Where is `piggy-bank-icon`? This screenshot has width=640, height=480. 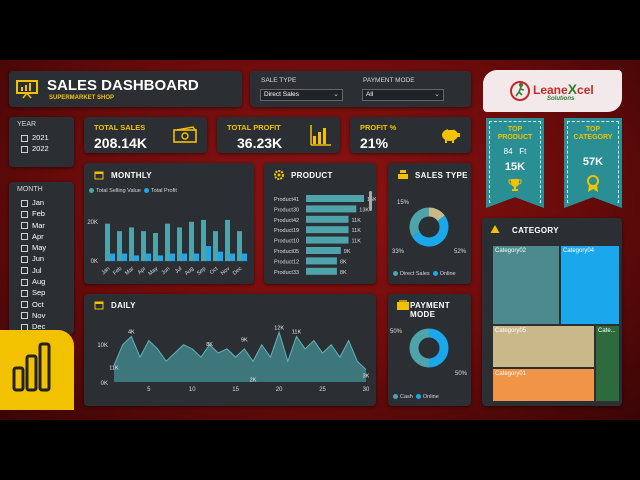 piggy-bank-icon is located at coordinates (451, 135).